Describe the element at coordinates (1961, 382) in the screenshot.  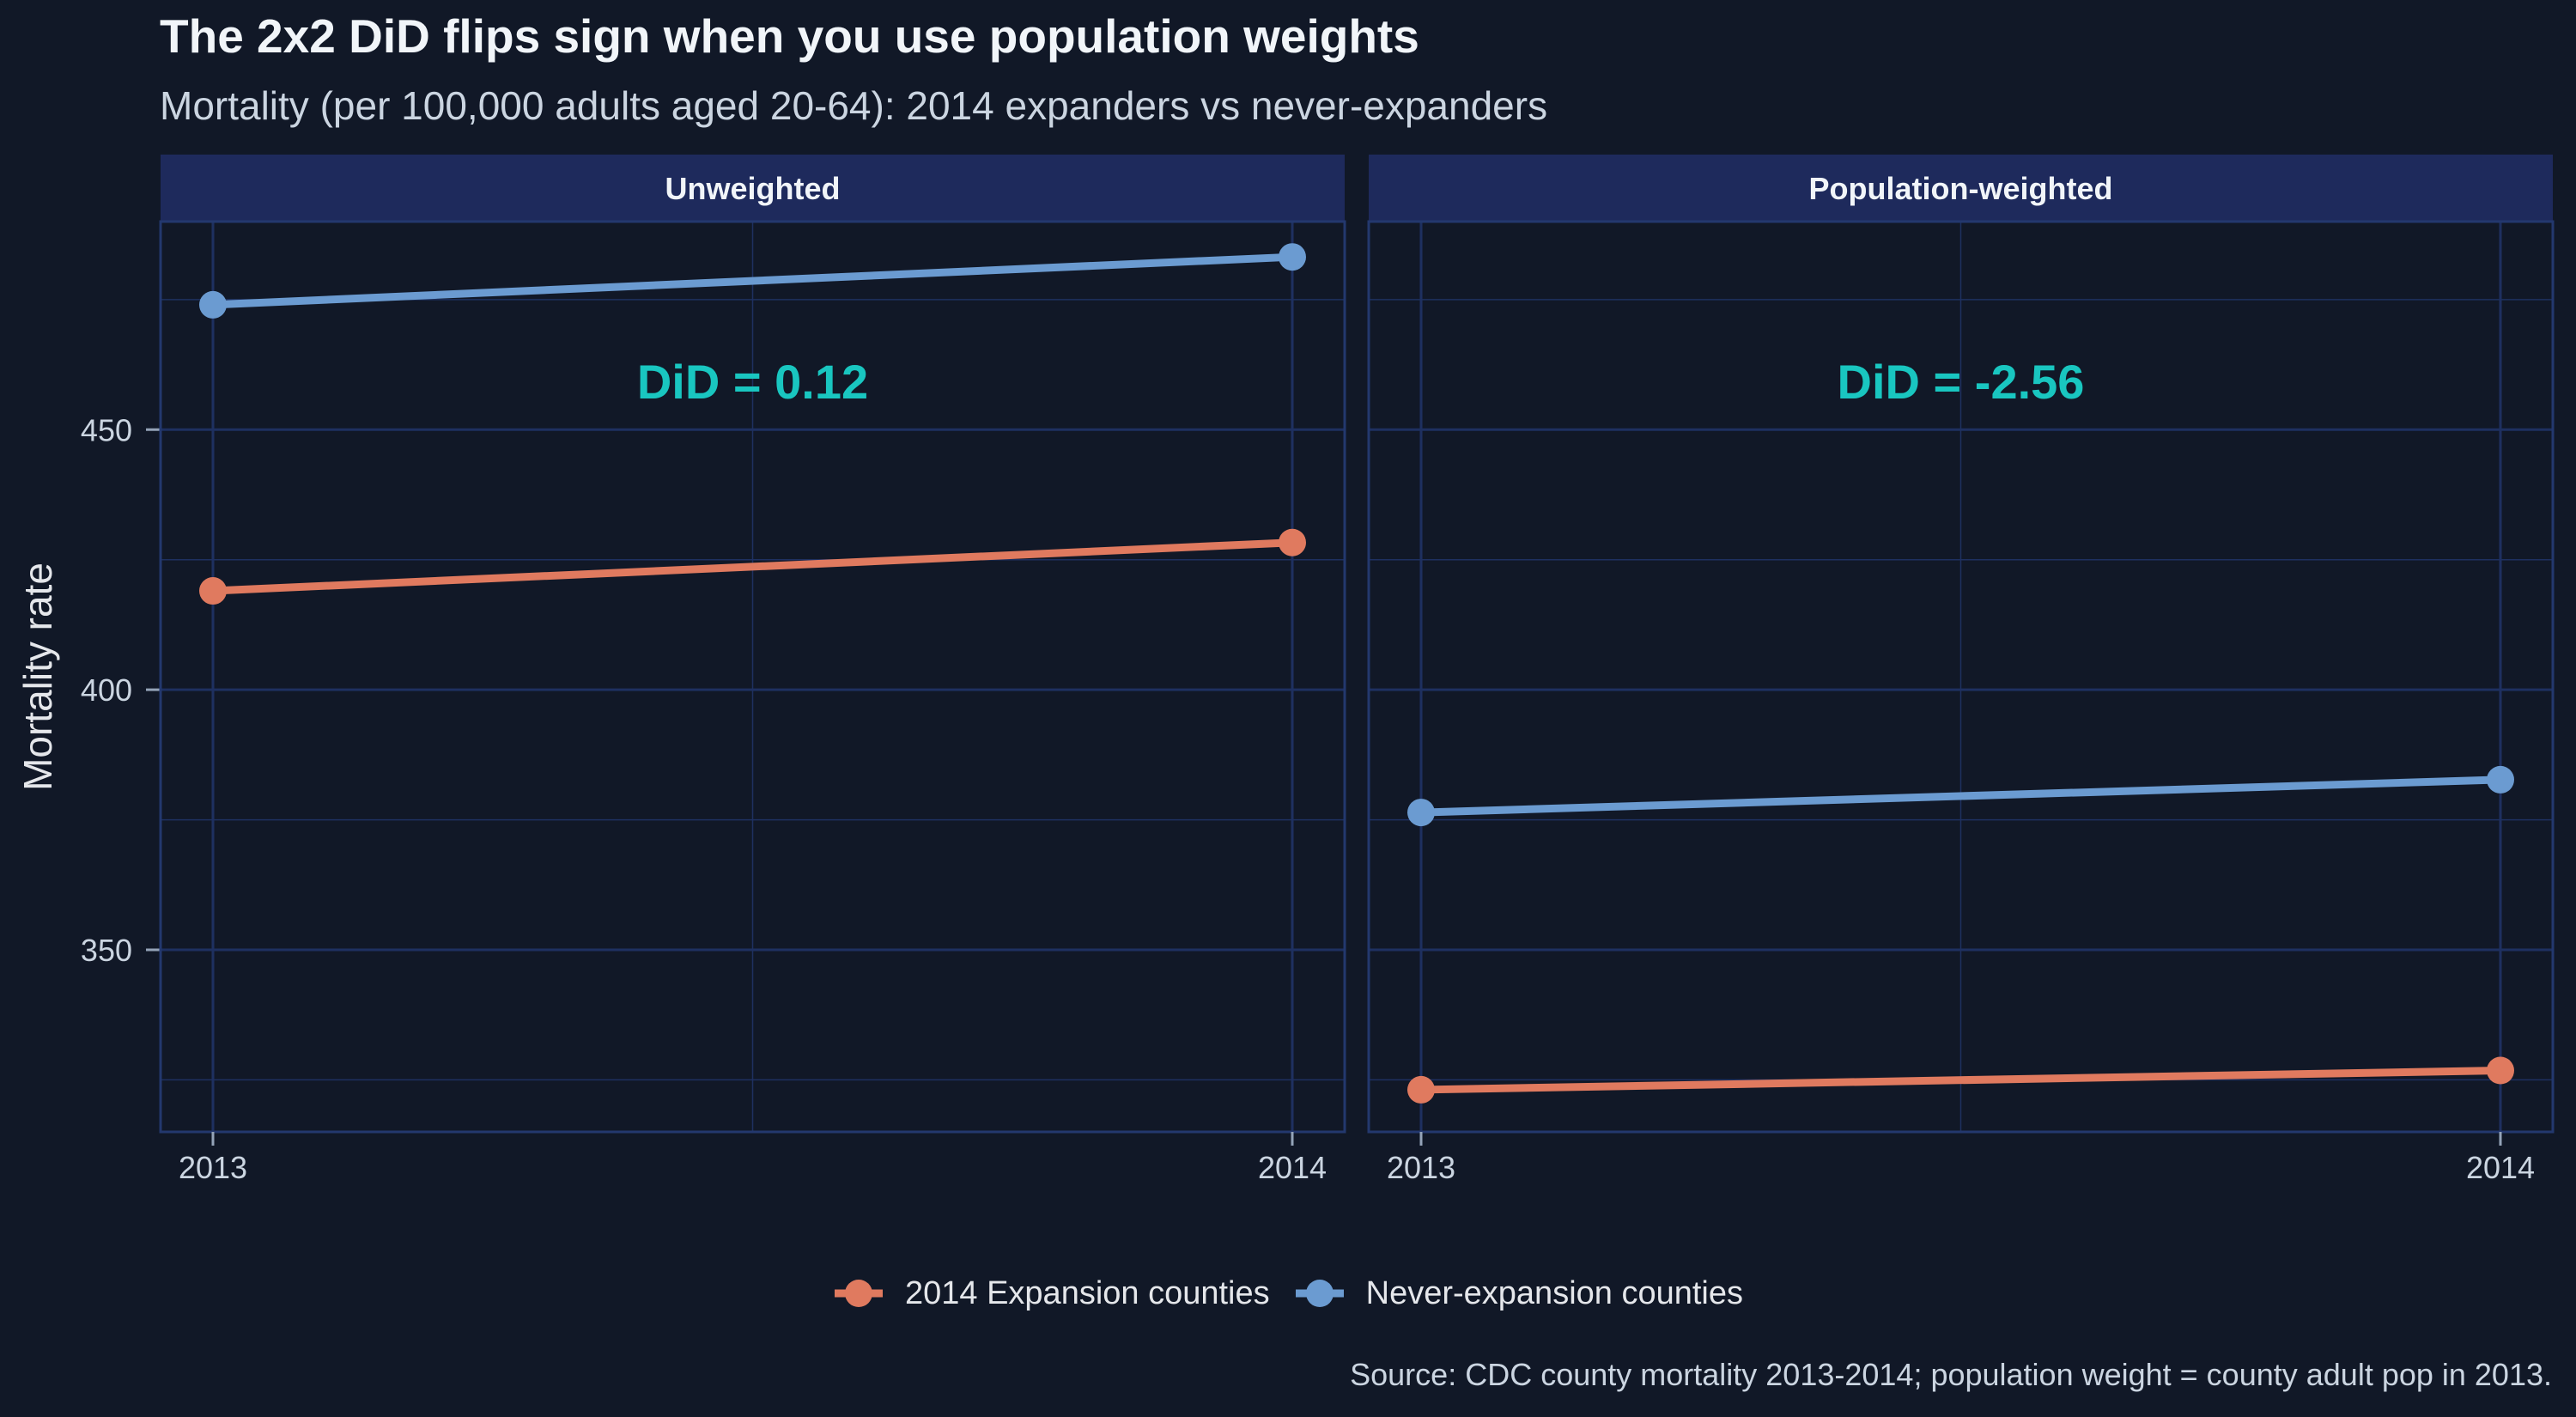
I see `did-annotation: DiD = -2.56` at that location.